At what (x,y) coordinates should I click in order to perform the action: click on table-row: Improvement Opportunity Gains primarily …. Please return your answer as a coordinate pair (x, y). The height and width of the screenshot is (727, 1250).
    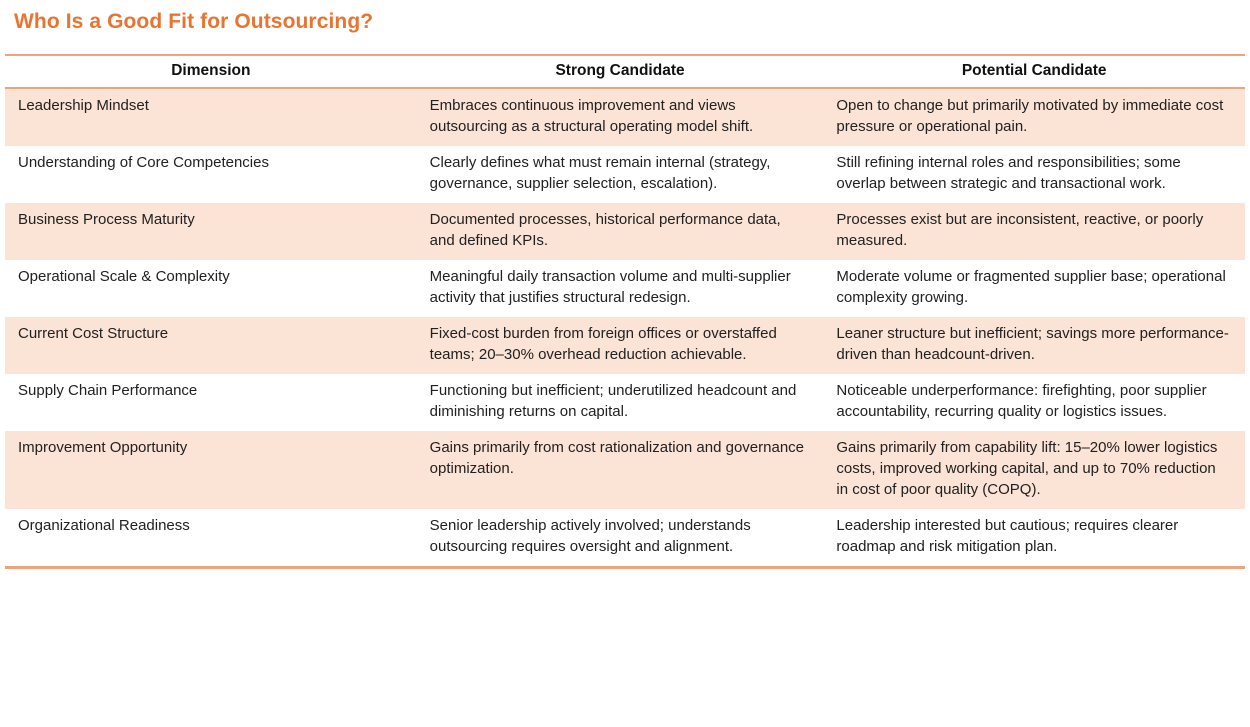
    Looking at the image, I should click on (625, 470).